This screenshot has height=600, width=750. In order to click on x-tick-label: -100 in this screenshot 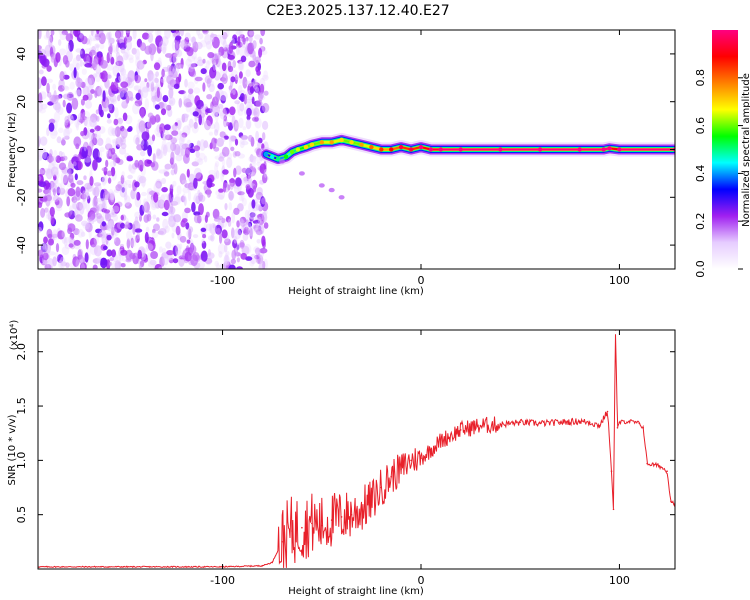, I will do `click(222, 580)`.